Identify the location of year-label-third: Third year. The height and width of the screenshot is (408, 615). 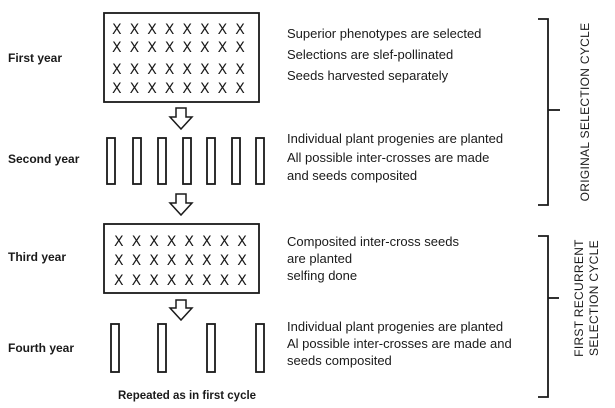
(37, 257).